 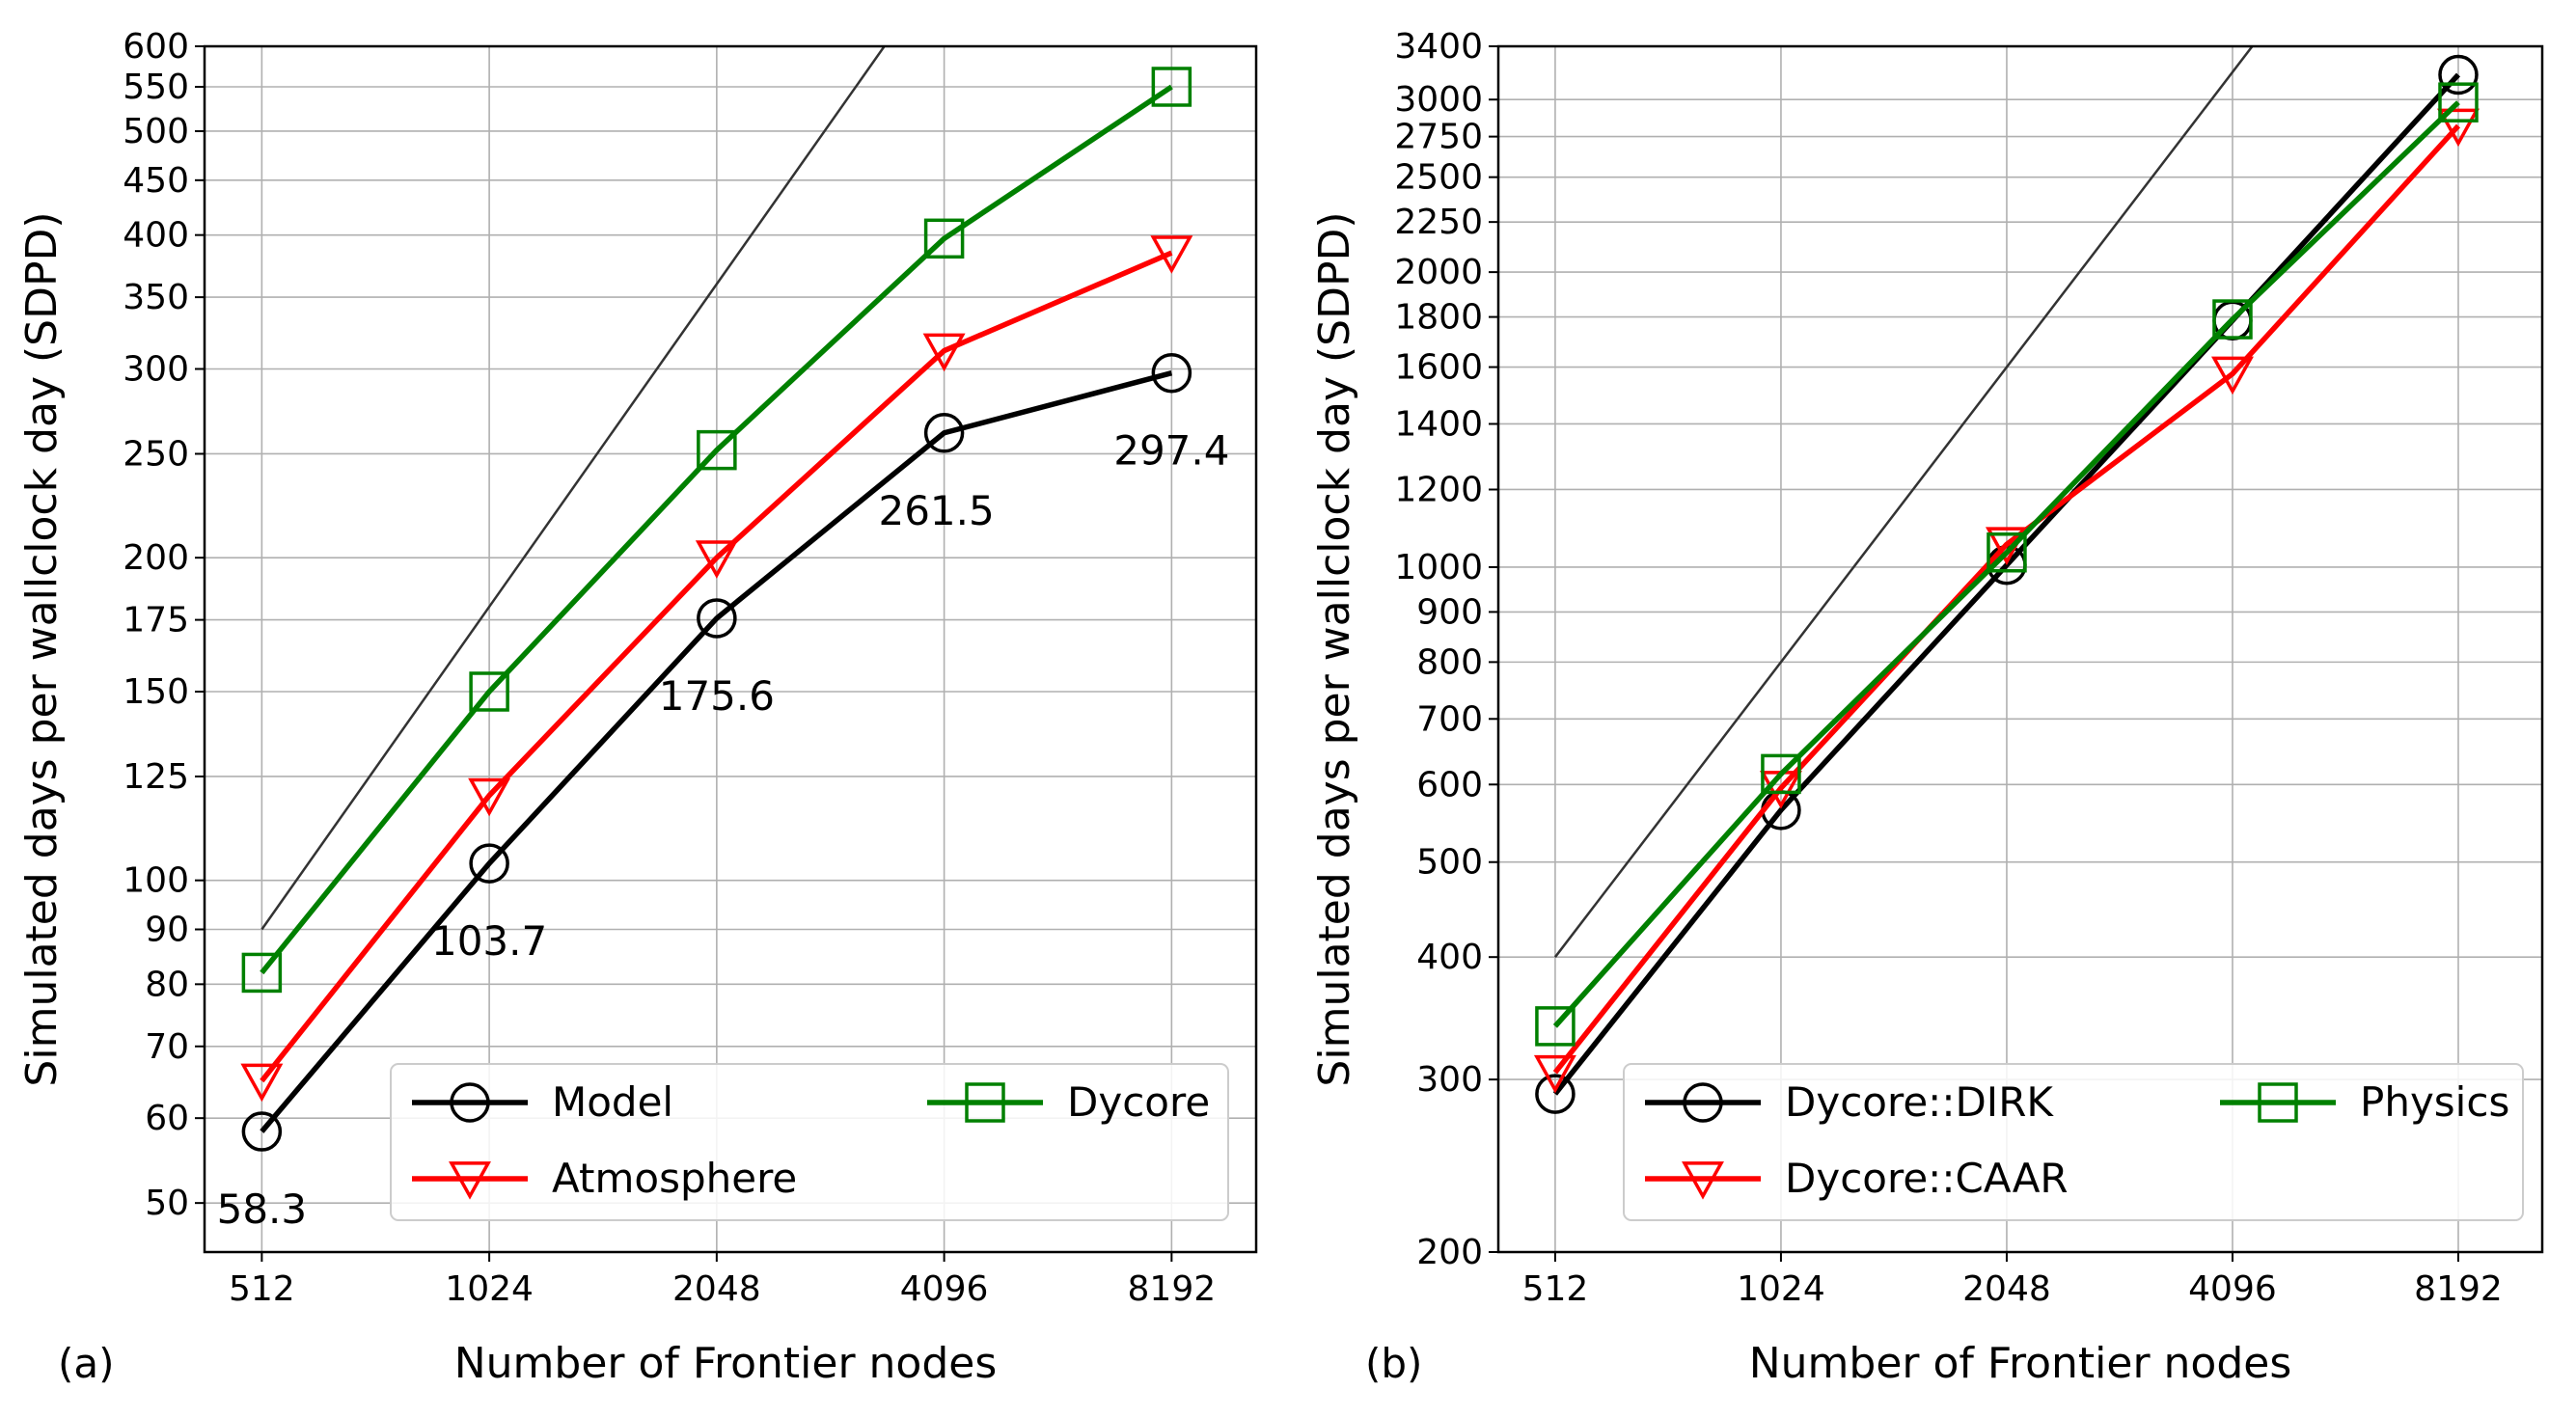 What do you see at coordinates (717, 696) in the screenshot?
I see `data-label: 175.6` at bounding box center [717, 696].